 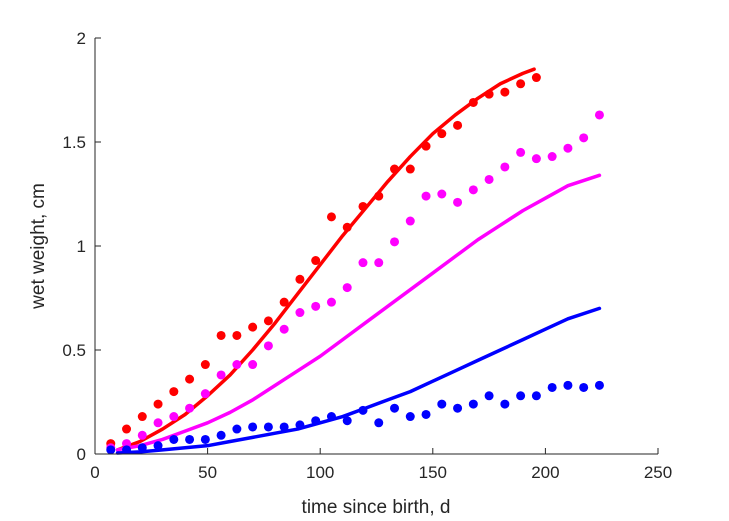 I want to click on y-tick-label: 2, so click(x=81, y=38).